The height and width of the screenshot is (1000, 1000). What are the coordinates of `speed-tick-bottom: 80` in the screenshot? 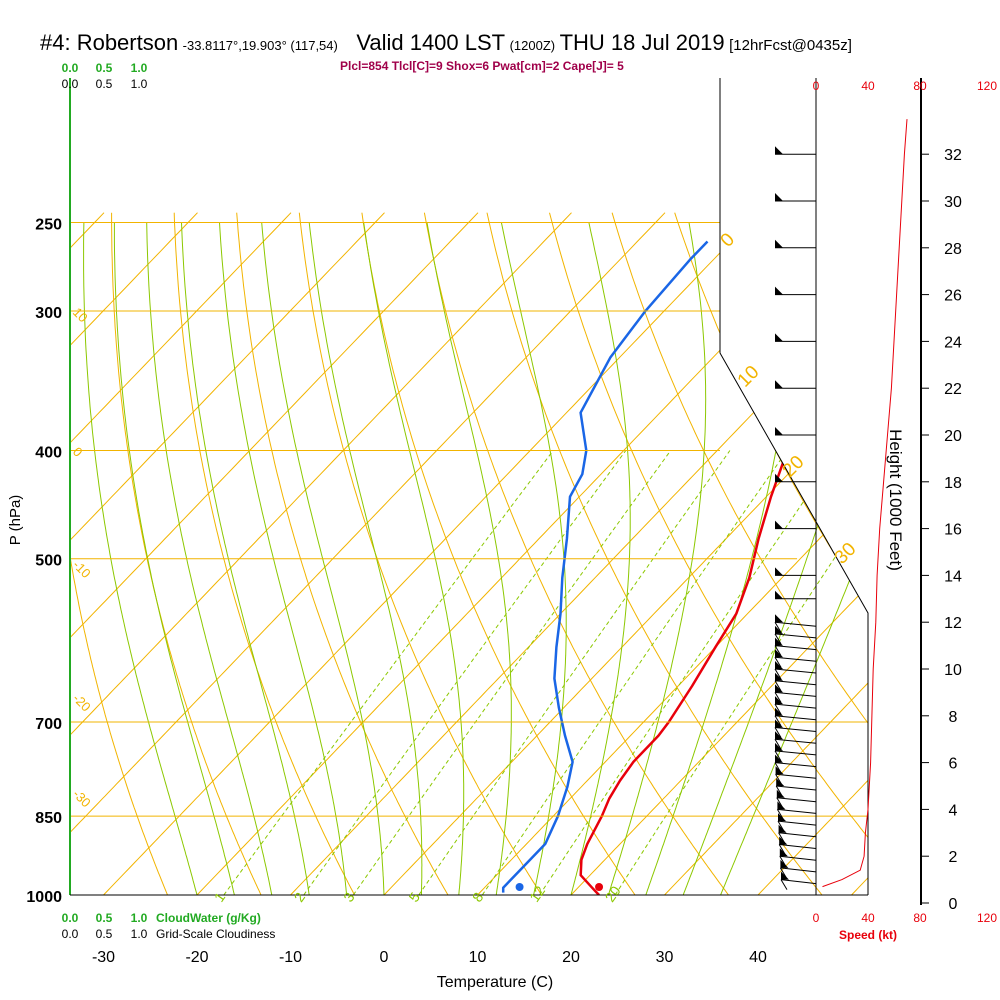 It's located at (920, 918).